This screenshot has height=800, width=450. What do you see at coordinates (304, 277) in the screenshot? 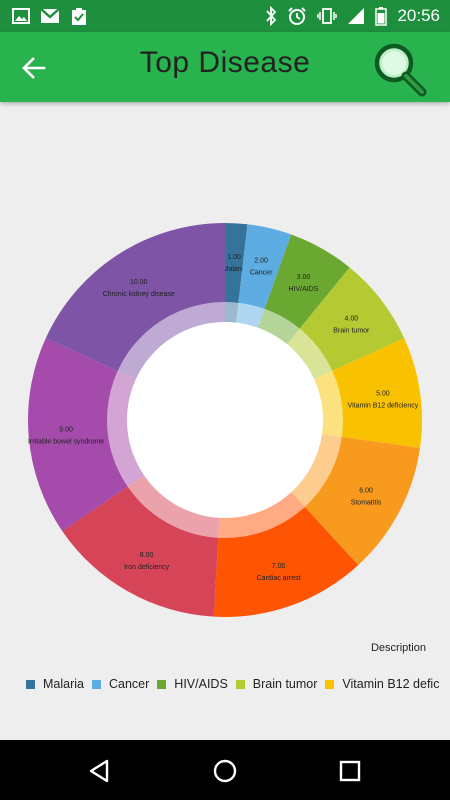
I see `slice-value-label: 3.00` at bounding box center [304, 277].